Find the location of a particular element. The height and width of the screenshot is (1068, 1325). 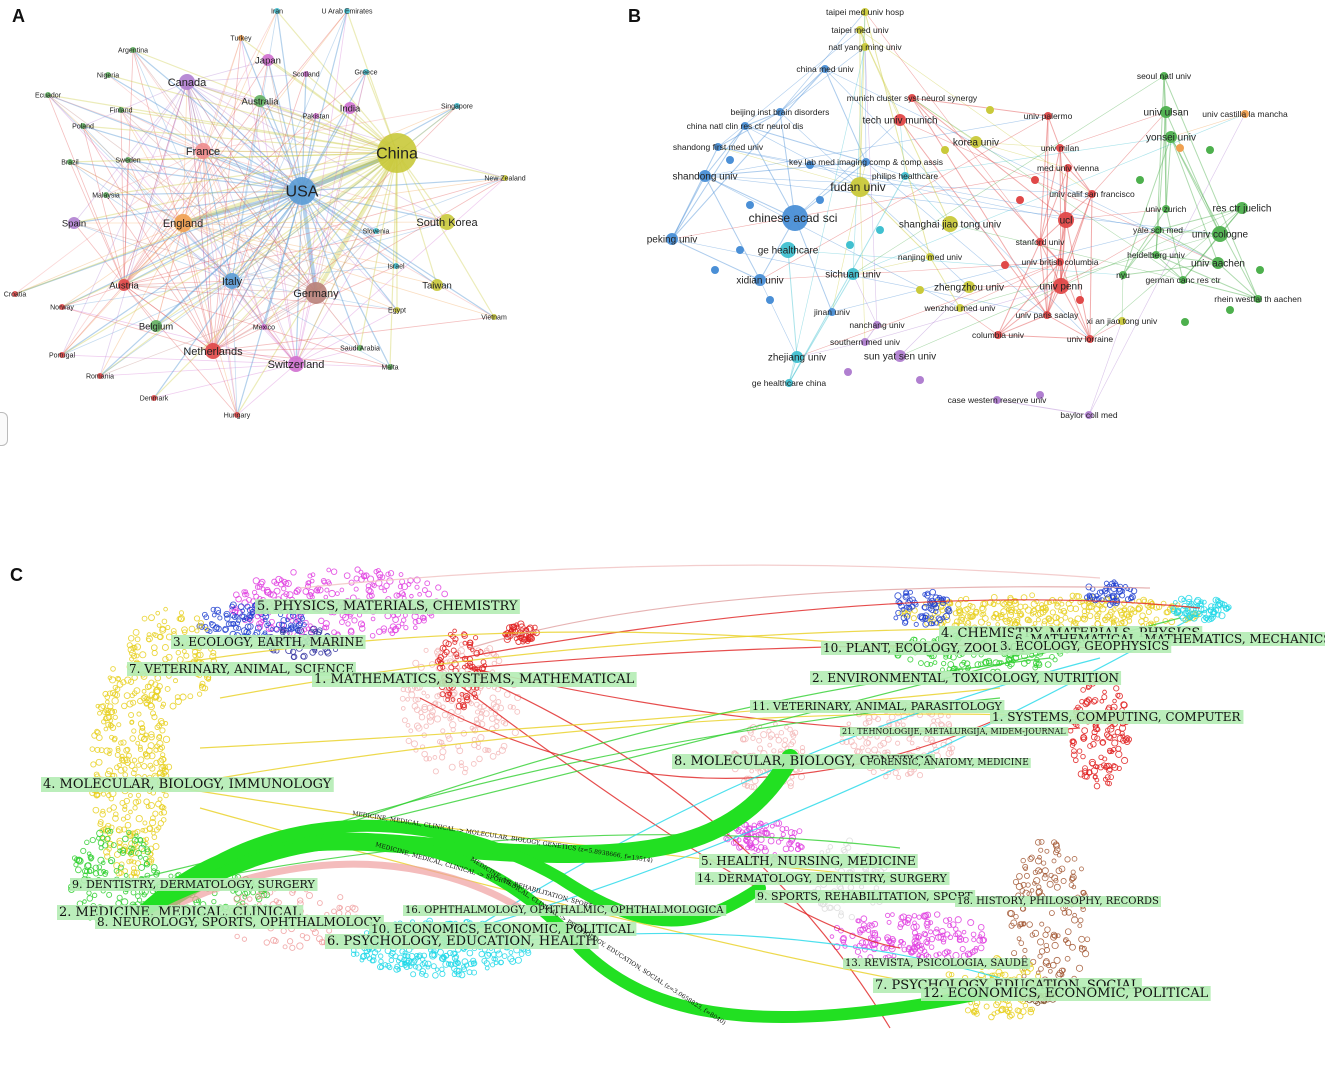

side-tab-handle is located at coordinates (4, 429).